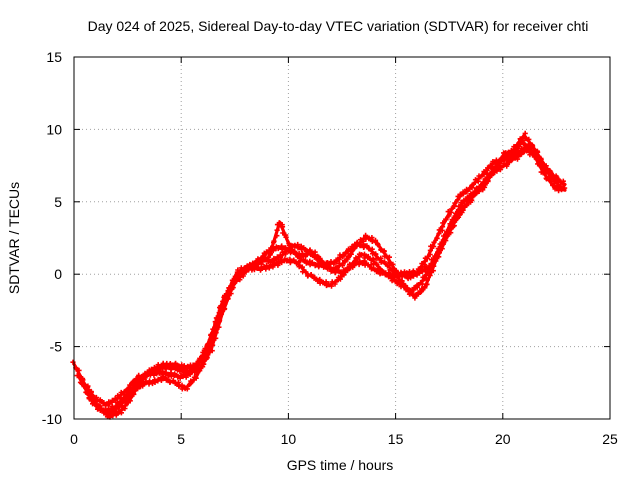  Describe the element at coordinates (340, 465) in the screenshot. I see `x-axis-label: GPS time / hours` at that location.